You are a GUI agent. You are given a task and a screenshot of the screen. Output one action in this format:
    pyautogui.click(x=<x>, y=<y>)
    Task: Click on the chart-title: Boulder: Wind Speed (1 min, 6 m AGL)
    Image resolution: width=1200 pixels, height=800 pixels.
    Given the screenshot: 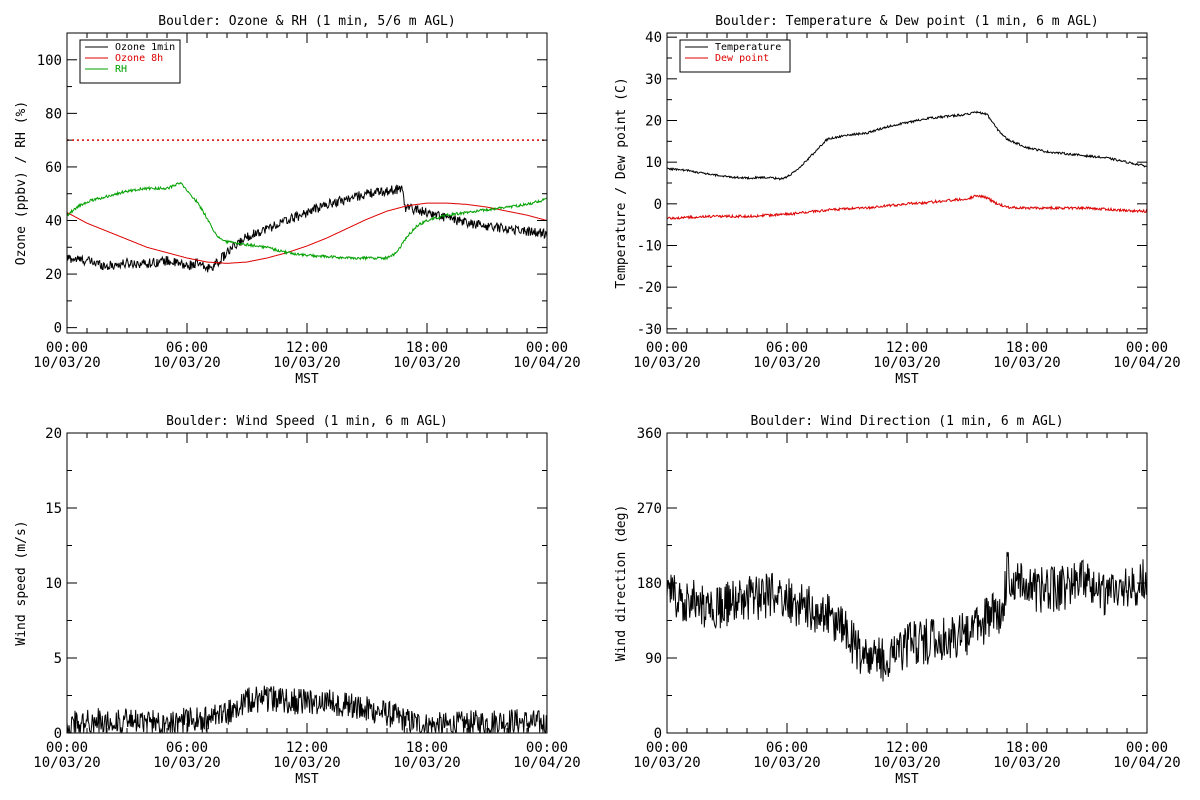 What is the action you would take?
    pyautogui.click(x=307, y=421)
    